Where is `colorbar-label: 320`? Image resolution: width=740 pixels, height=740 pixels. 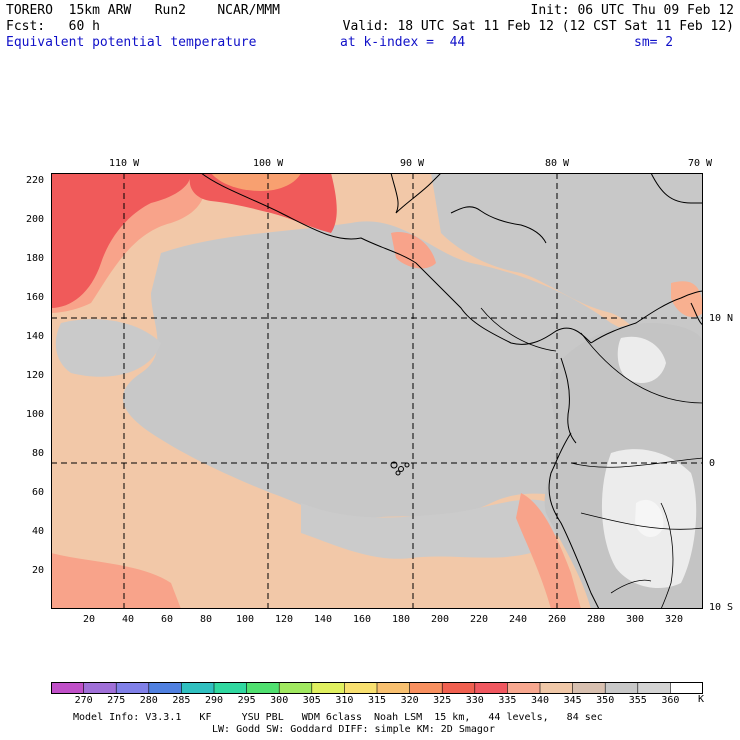 colorbar-label: 320 is located at coordinates (409, 700).